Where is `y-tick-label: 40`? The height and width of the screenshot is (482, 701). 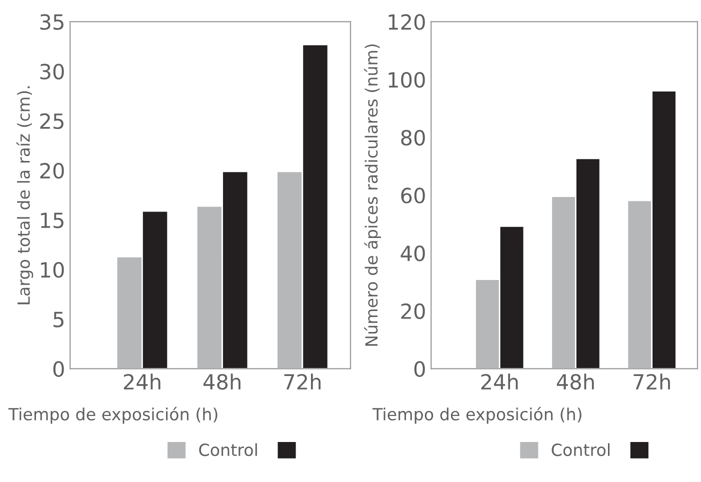 y-tick-label: 40 is located at coordinates (412, 254).